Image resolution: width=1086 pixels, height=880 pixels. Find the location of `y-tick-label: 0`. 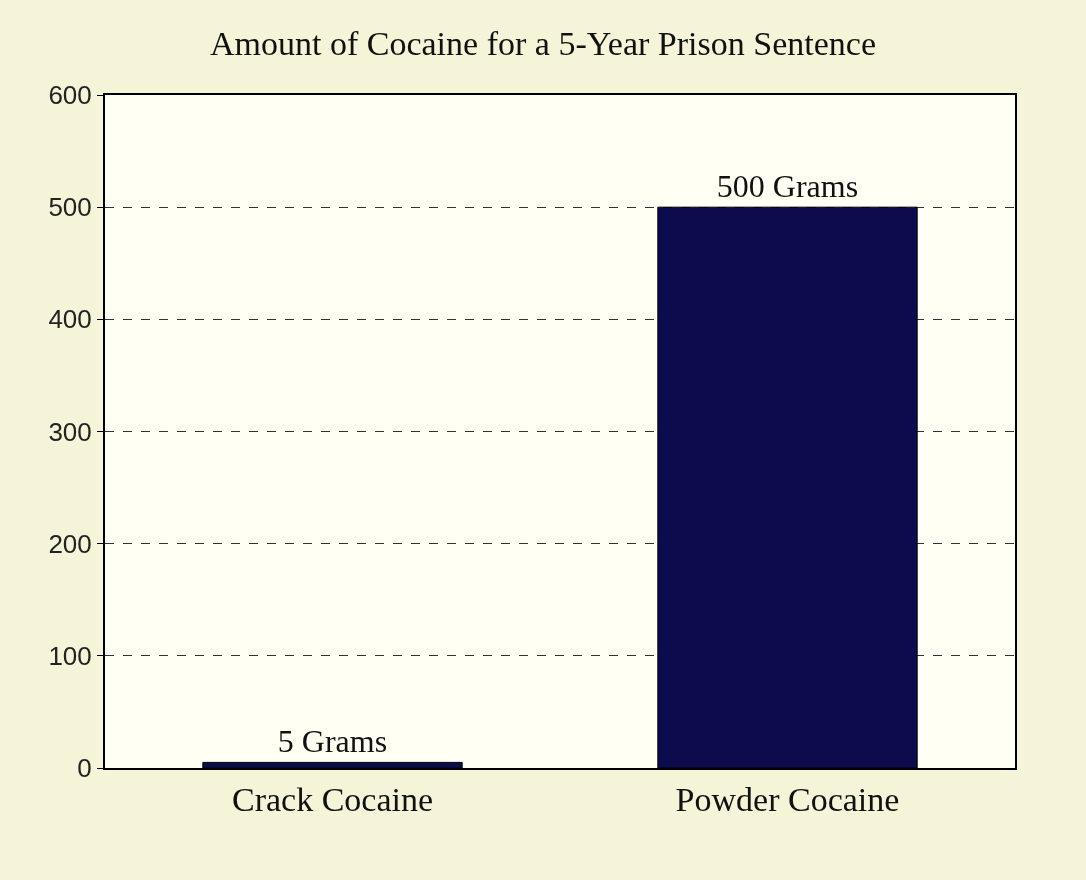

y-tick-label: 0 is located at coordinates (84, 768).